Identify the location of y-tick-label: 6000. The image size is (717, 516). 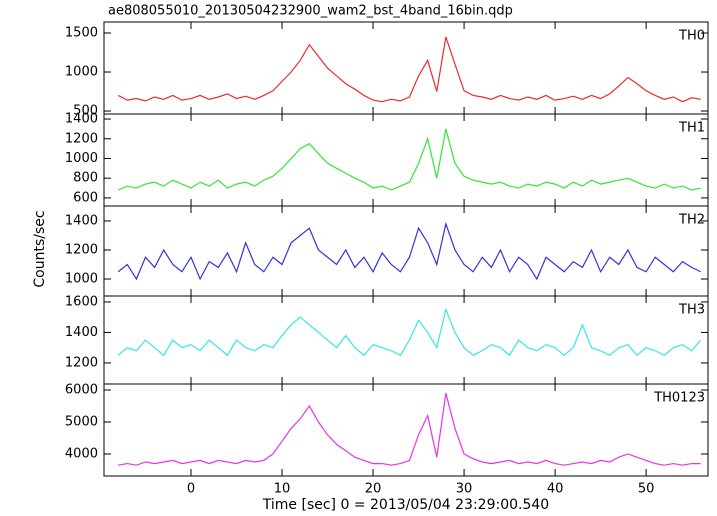
(81, 390).